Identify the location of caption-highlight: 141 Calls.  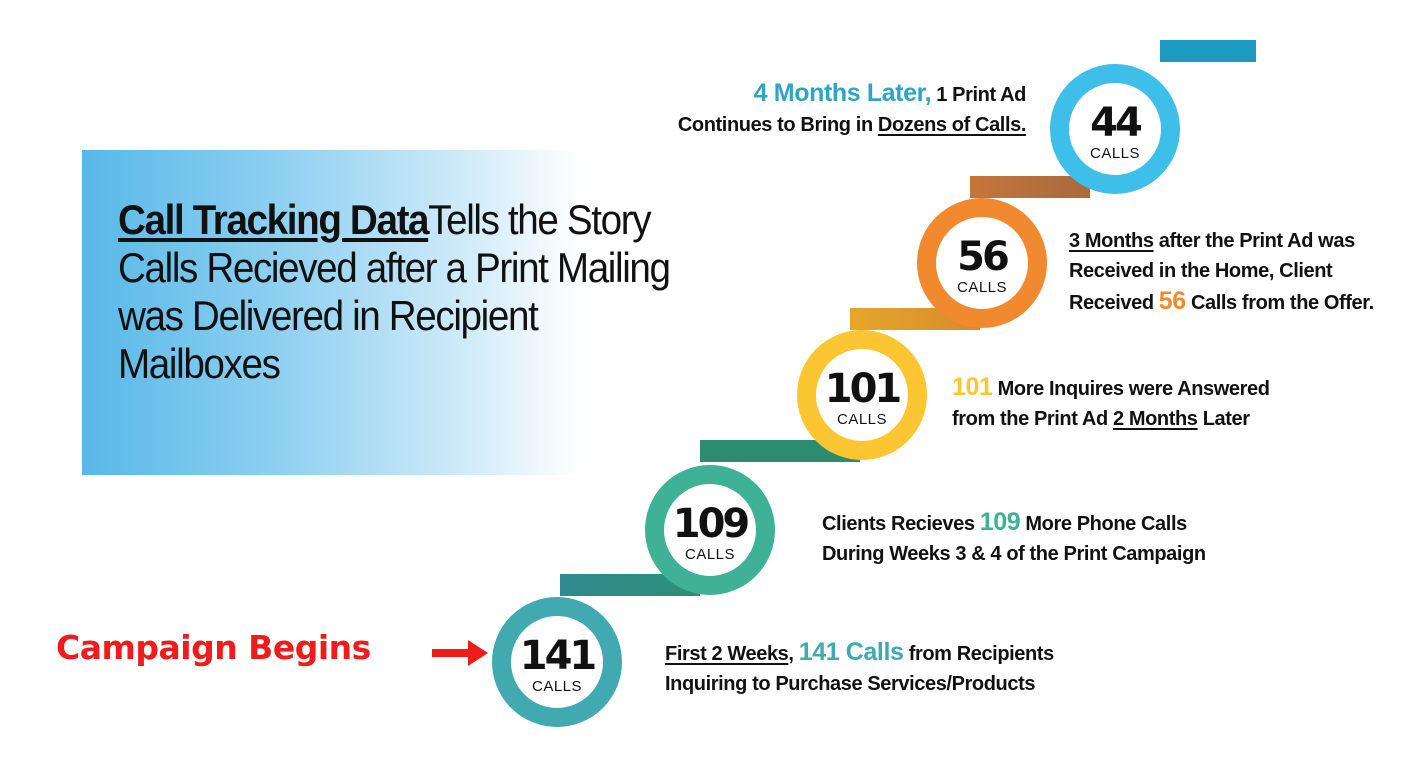
(851, 652).